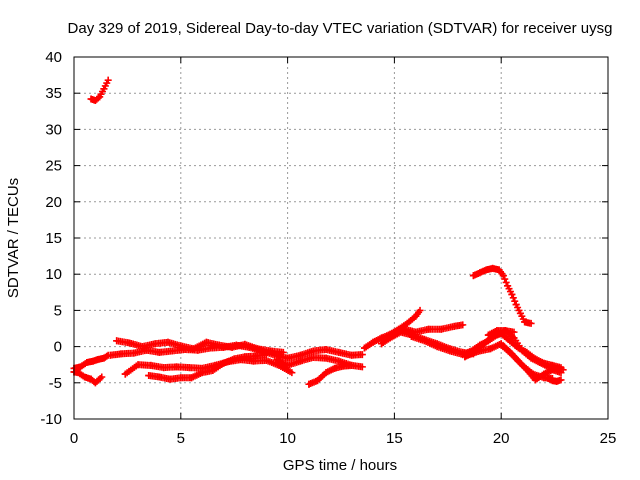 The image size is (640, 480). What do you see at coordinates (181, 438) in the screenshot?
I see `x-tick-label: 5` at bounding box center [181, 438].